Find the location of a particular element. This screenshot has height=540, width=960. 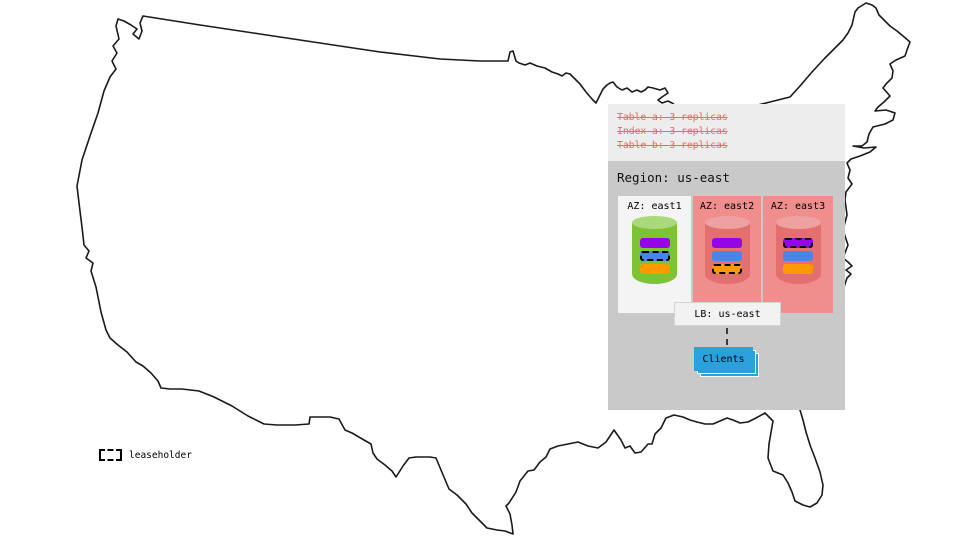

database-cylinder-east2-icon is located at coordinates (727, 250).